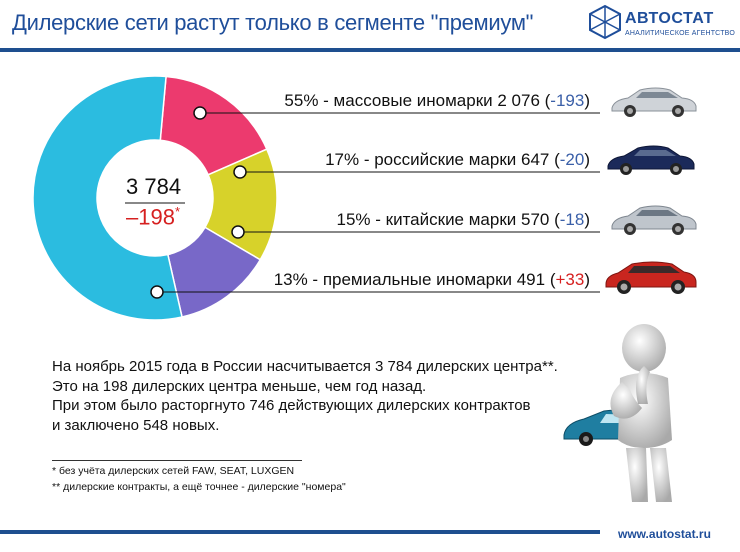  What do you see at coordinates (177, 211) in the screenshot?
I see `center-change-mark: *` at bounding box center [177, 211].